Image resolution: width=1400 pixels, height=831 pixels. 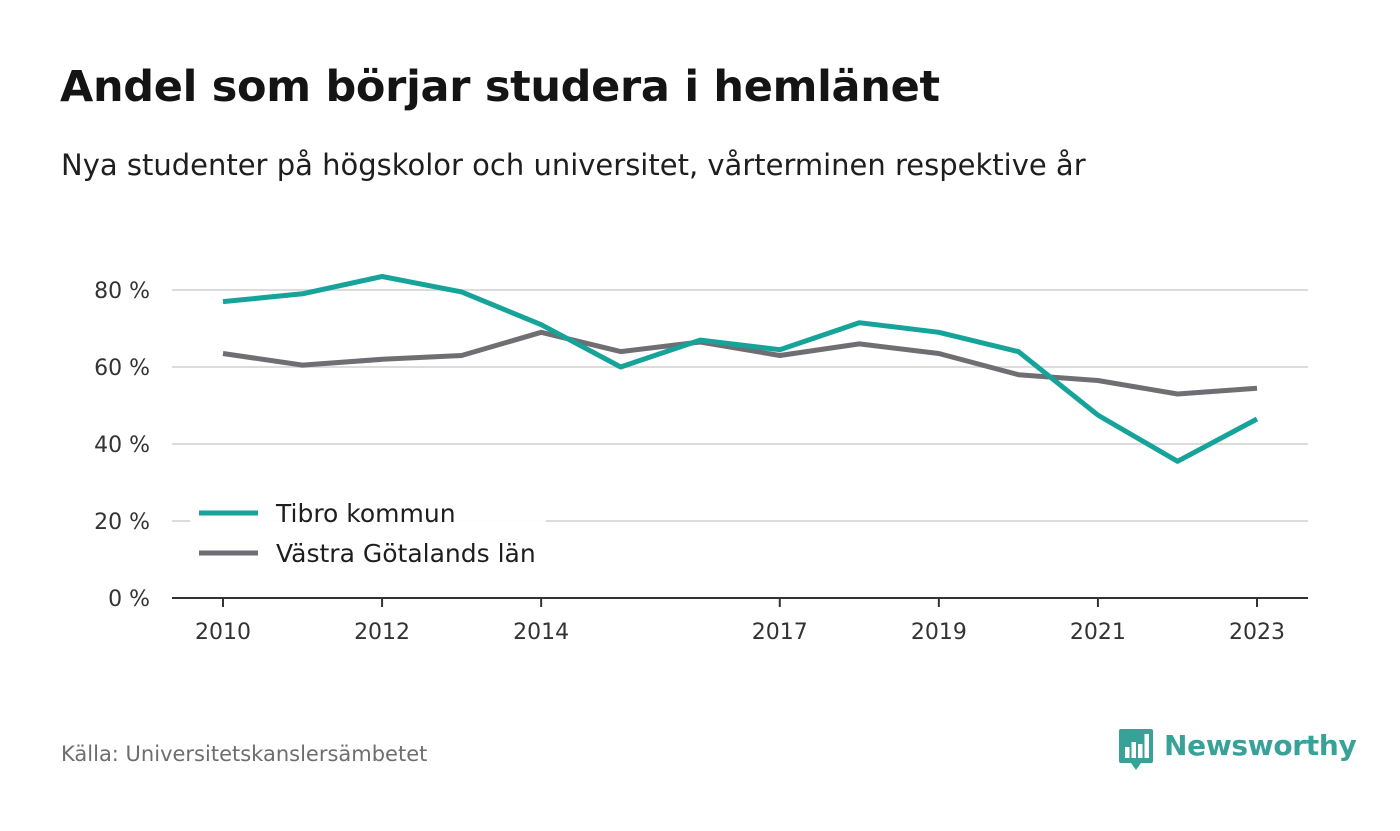 I want to click on y-tick-label: 80 %, so click(x=122, y=291).